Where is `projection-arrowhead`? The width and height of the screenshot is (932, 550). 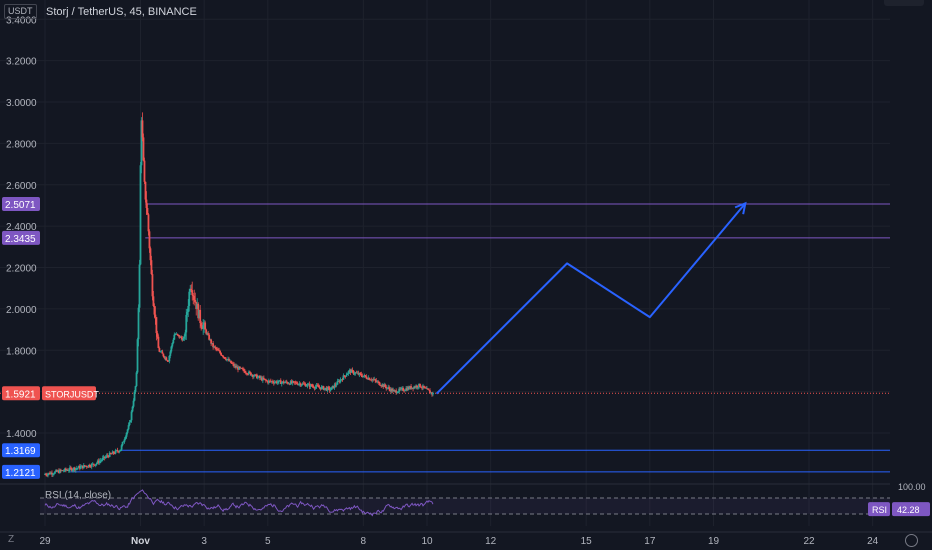
projection-arrowhead is located at coordinates (740, 208).